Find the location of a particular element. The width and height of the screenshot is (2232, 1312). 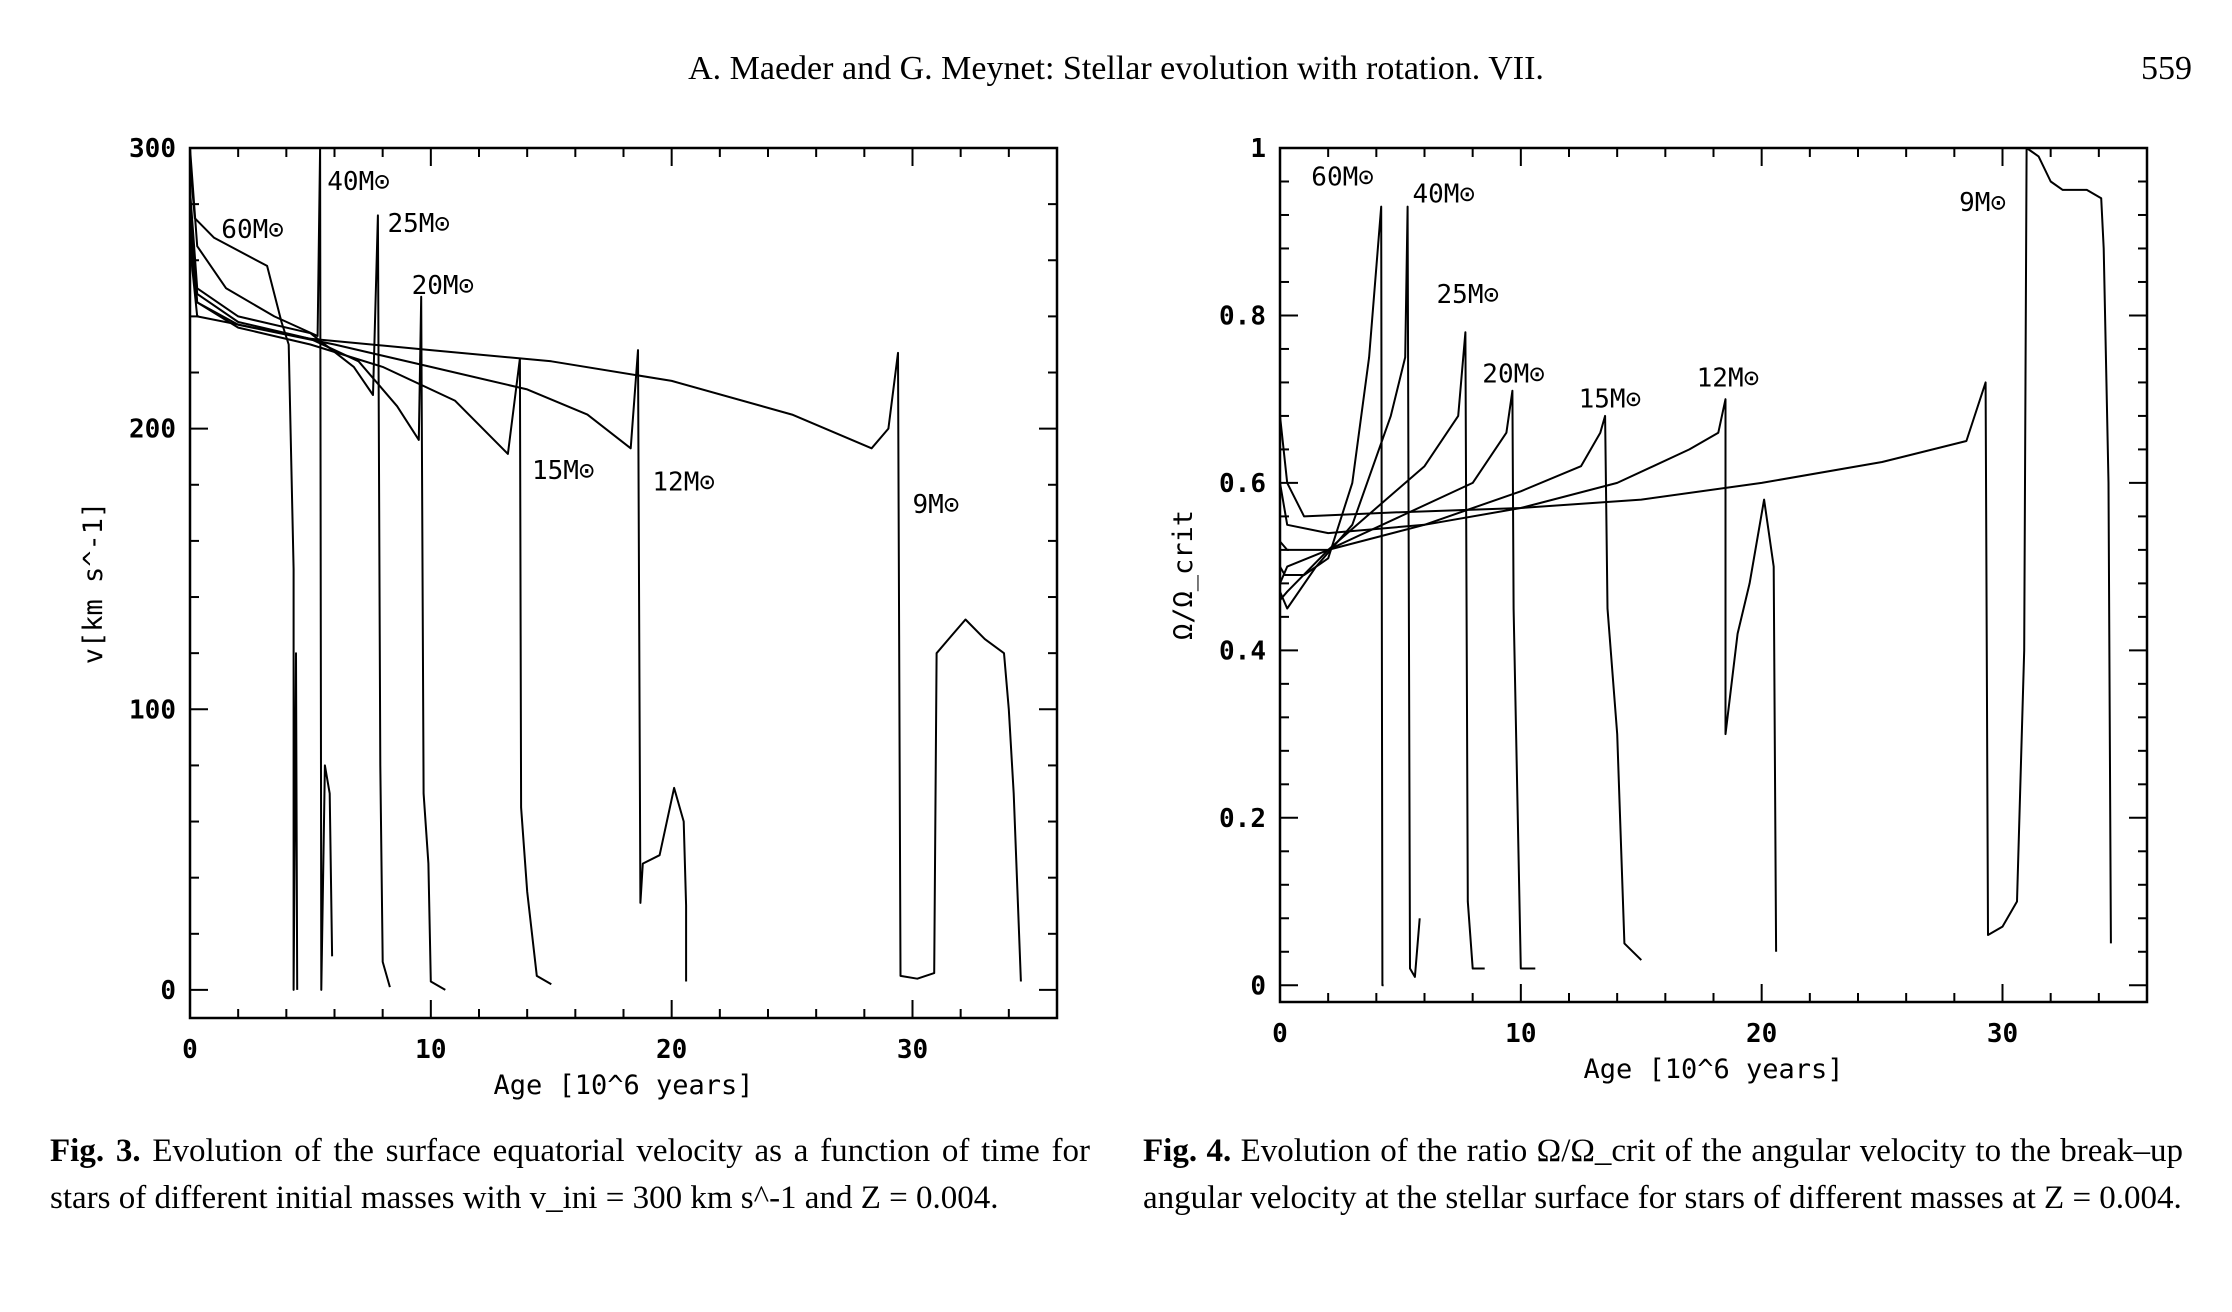

chart-2-y-tick-label: 0 is located at coordinates (1258, 986).